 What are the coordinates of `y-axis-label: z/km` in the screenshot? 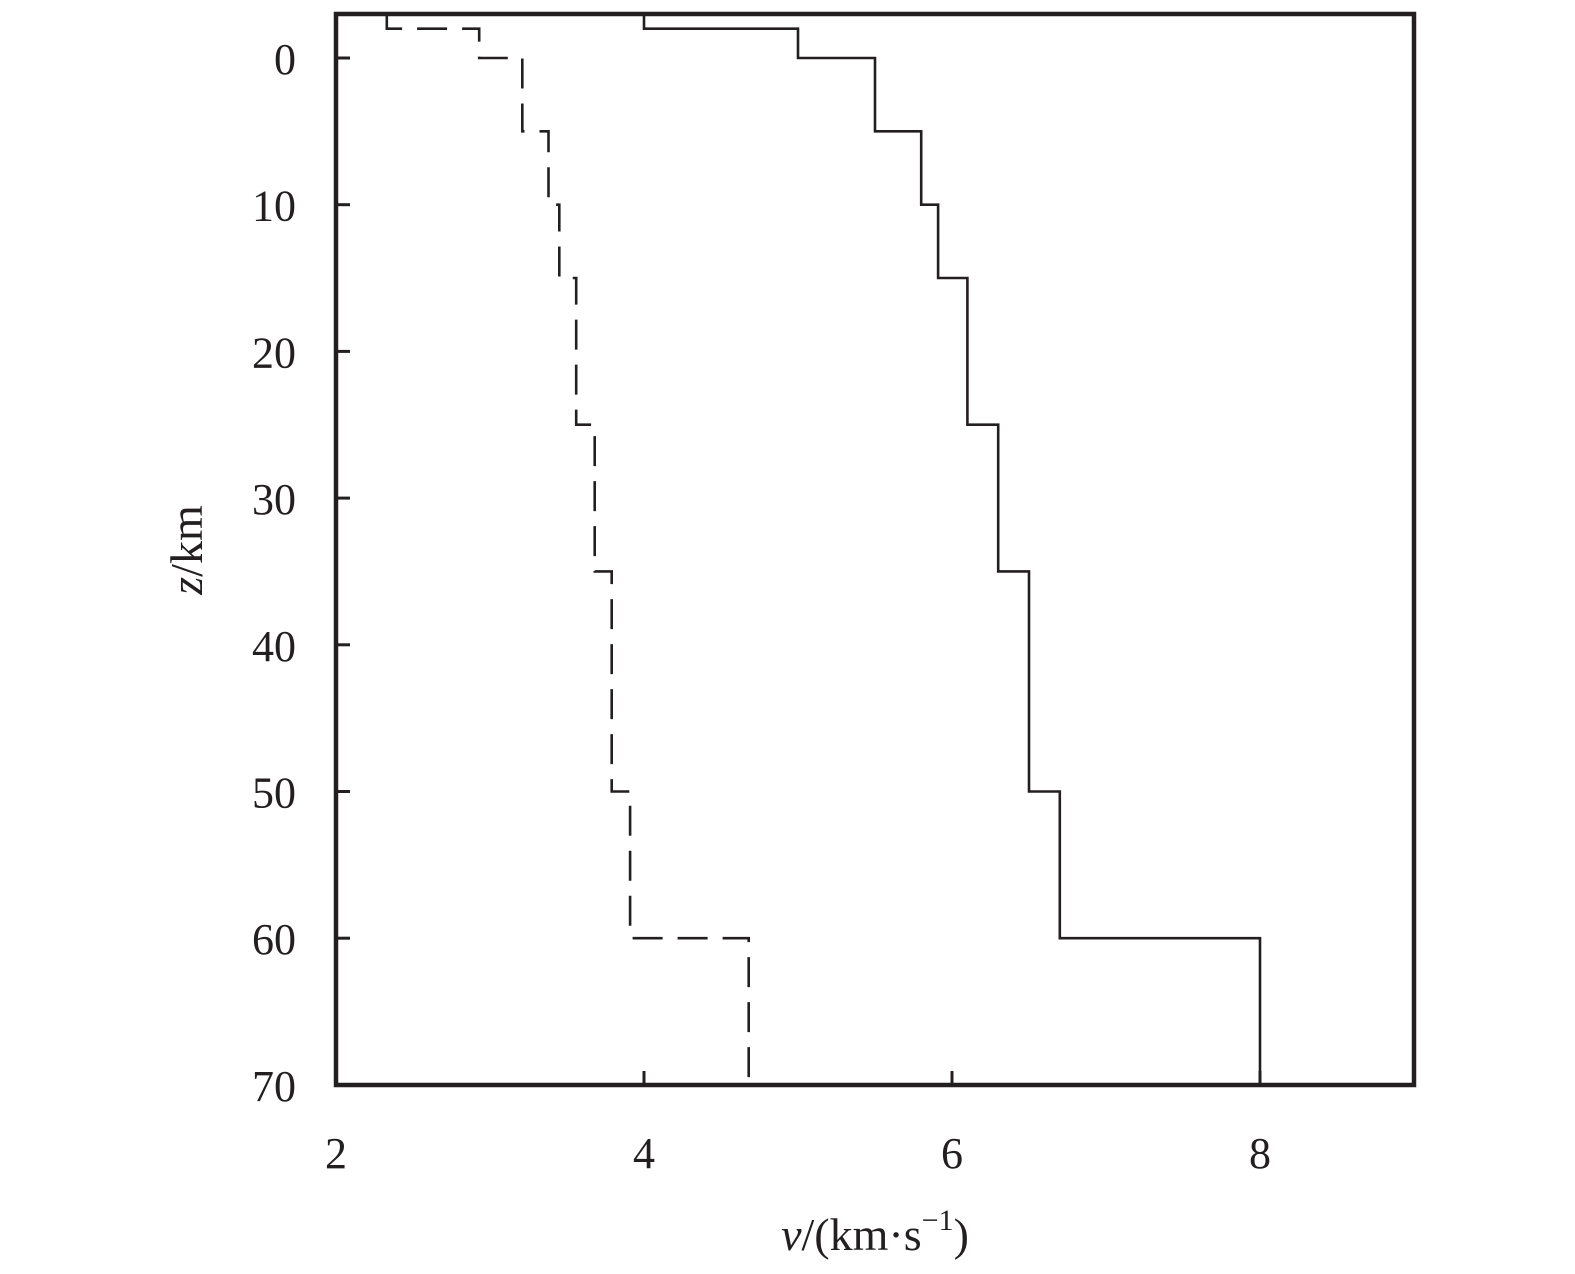 It's located at (186, 550).